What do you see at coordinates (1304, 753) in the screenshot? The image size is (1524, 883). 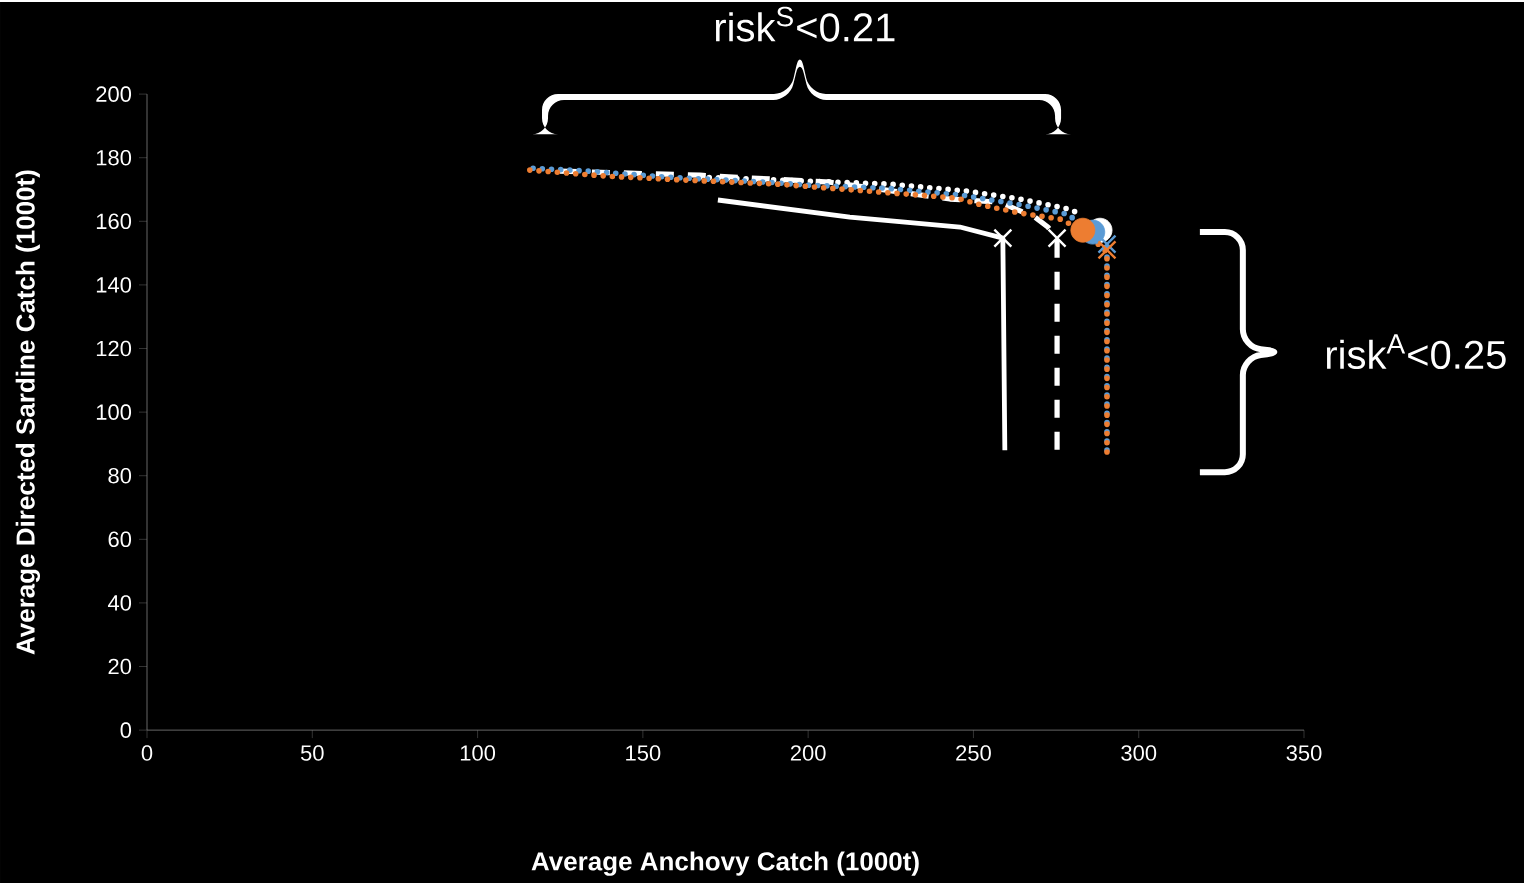 I see `x-tick-label: 350` at bounding box center [1304, 753].